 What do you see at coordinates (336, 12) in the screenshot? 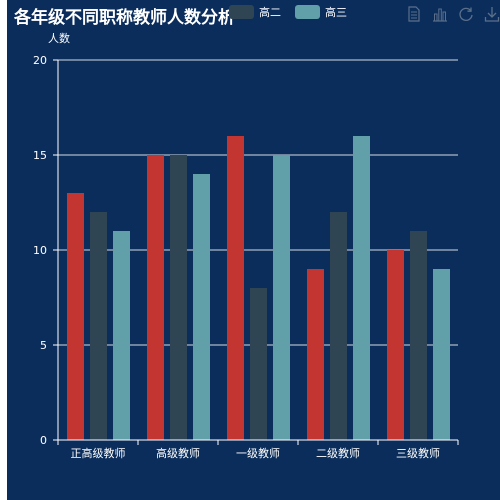
I see `legend-label: 高三` at bounding box center [336, 12].